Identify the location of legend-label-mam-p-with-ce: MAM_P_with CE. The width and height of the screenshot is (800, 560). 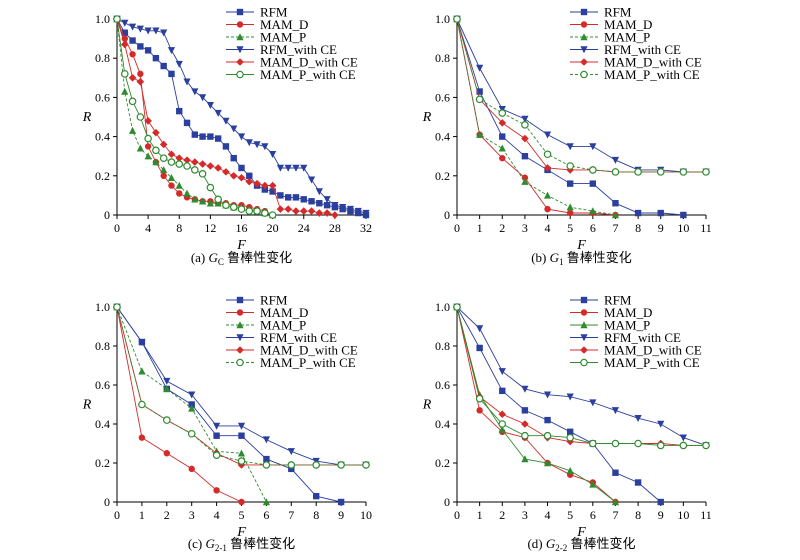
(308, 362).